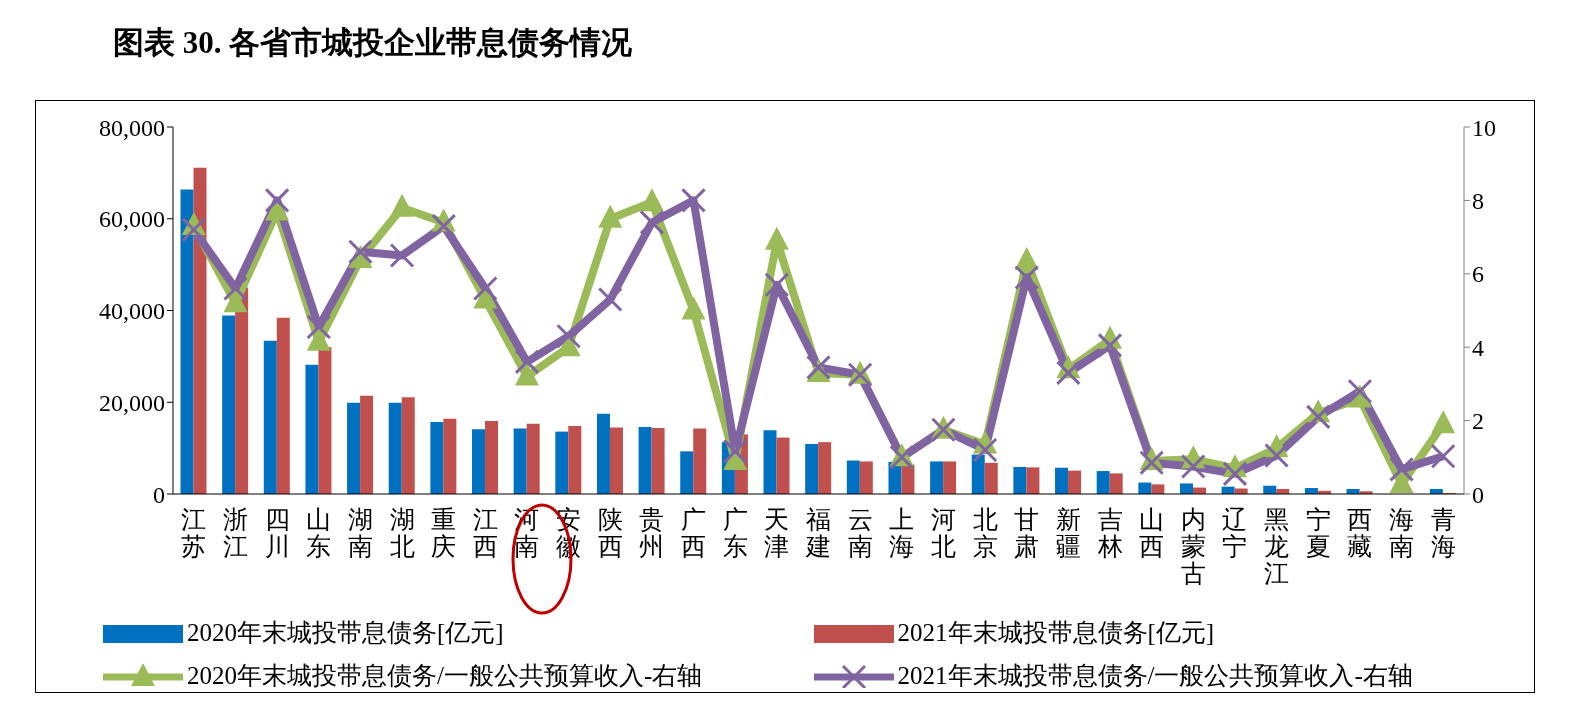 Image resolution: width=1581 pixels, height=728 pixels. Describe the element at coordinates (132, 127) in the screenshot. I see `y-tick-label: 80,000` at that location.